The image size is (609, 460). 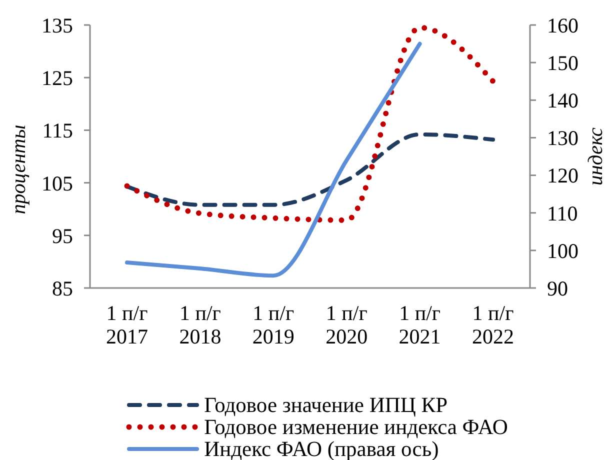 What do you see at coordinates (57, 183) in the screenshot?
I see `y-tick-label: 105` at bounding box center [57, 183].